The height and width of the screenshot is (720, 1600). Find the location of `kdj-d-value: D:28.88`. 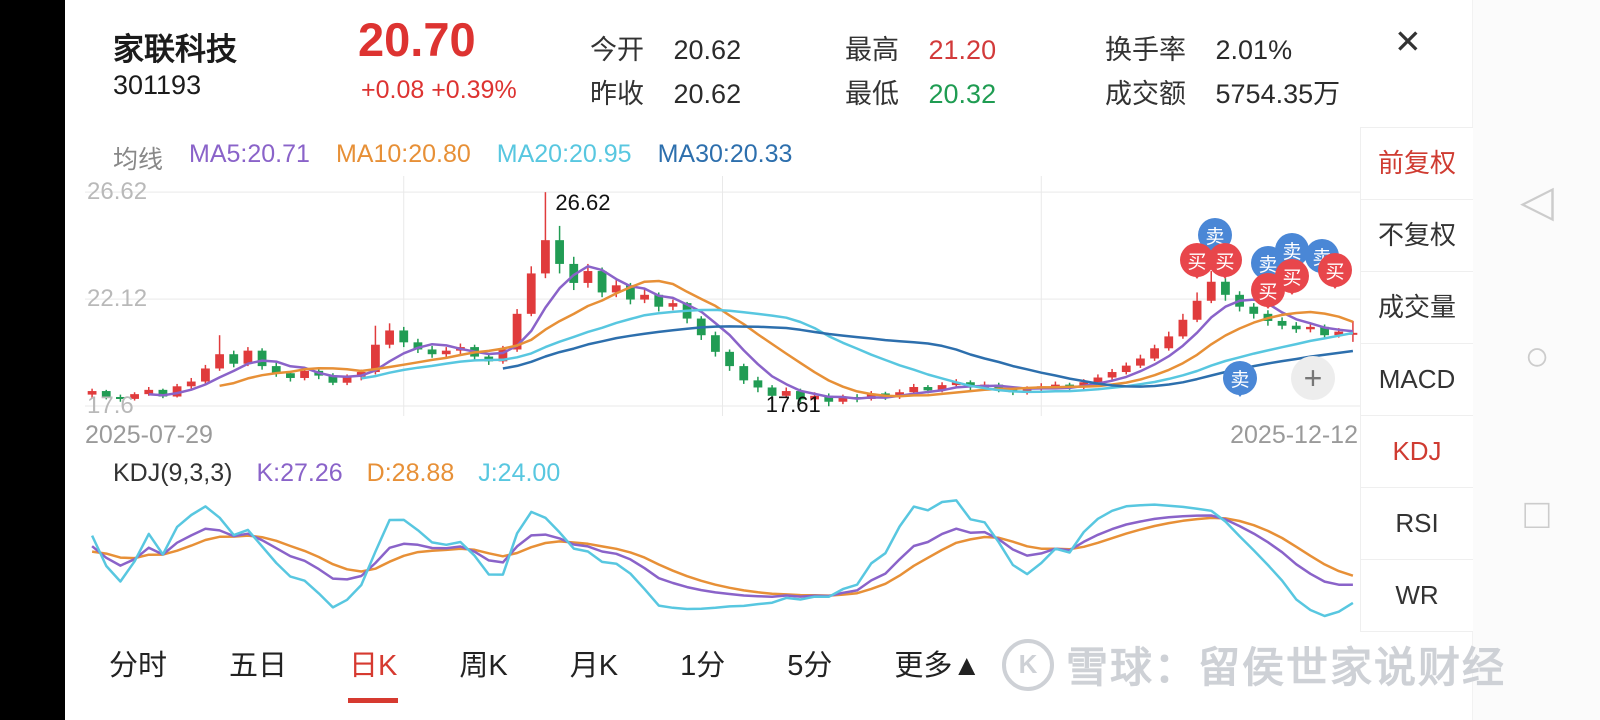

kdj-d-value: D:28.88 is located at coordinates (410, 473).